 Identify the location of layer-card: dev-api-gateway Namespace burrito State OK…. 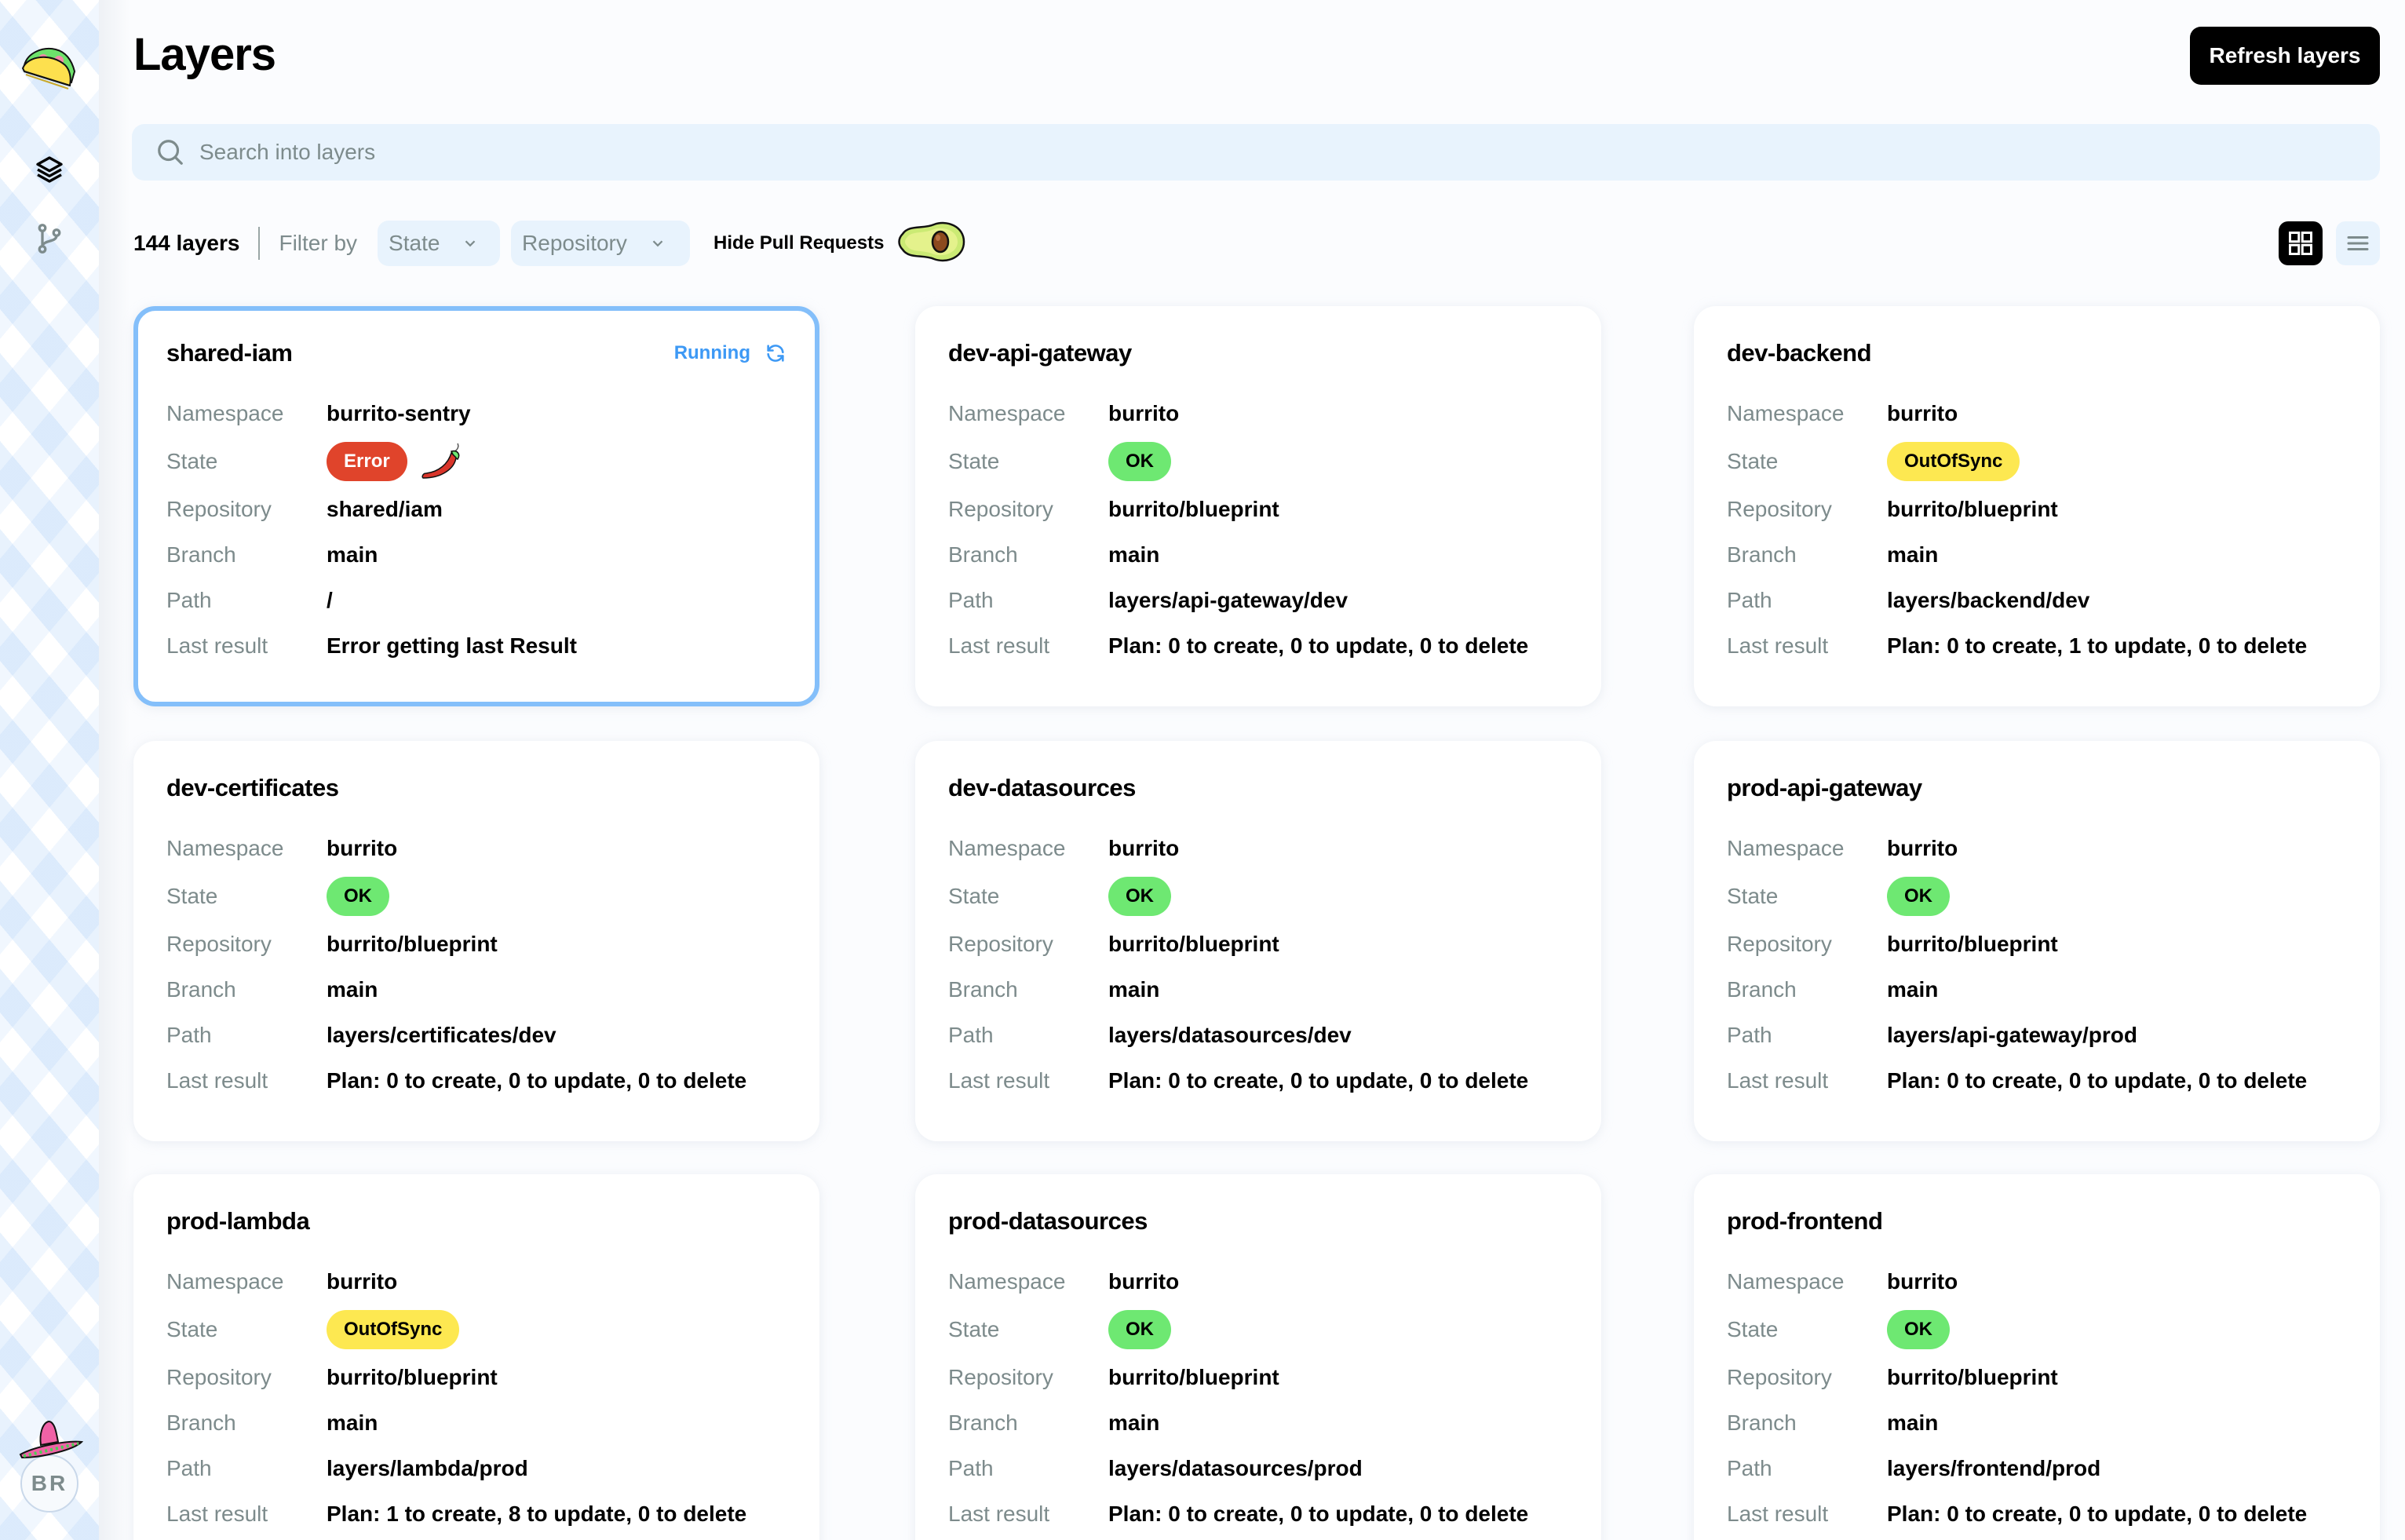
(1258, 506).